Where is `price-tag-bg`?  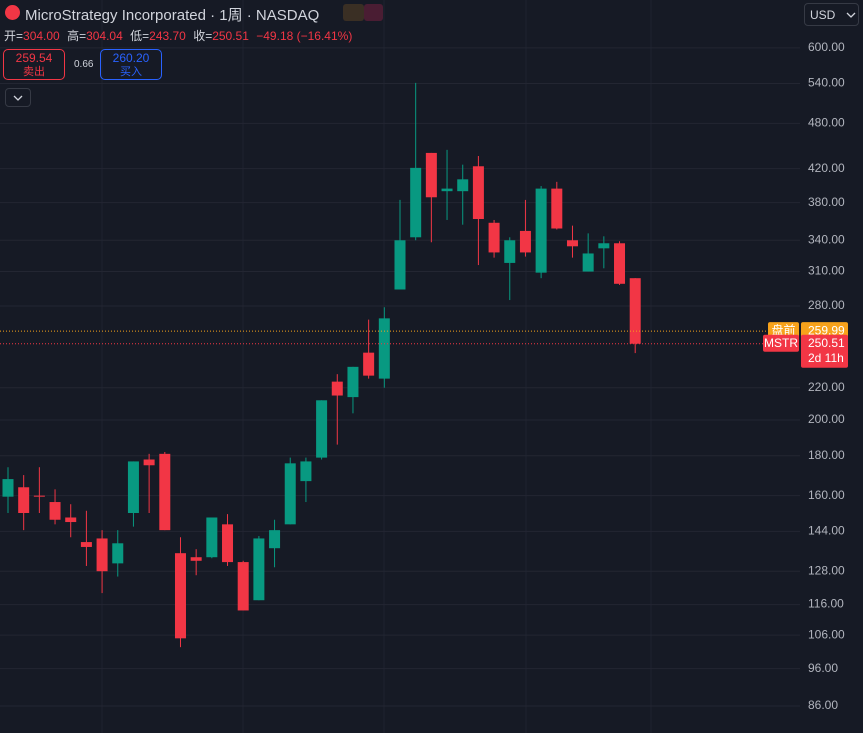 price-tag-bg is located at coordinates (824, 351).